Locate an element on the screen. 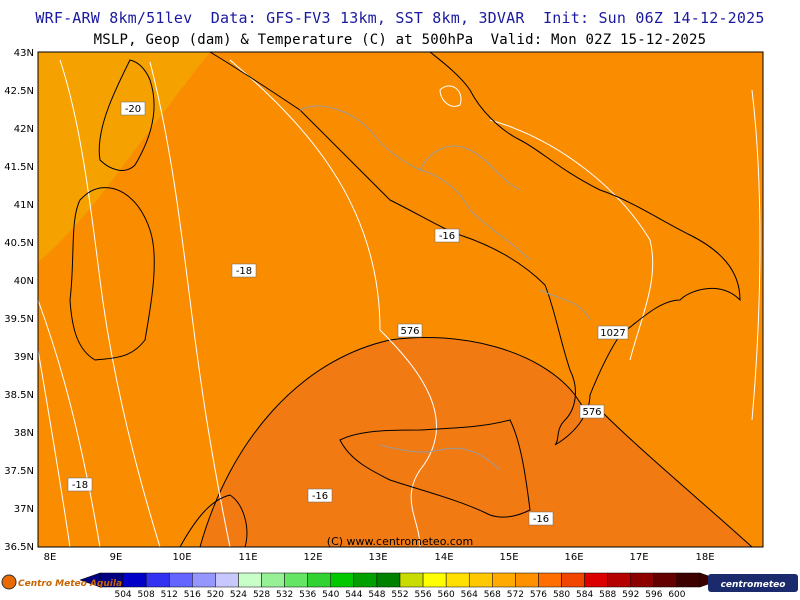 This screenshot has width=800, height=600. isotherm-small-loop is located at coordinates (450, 96).